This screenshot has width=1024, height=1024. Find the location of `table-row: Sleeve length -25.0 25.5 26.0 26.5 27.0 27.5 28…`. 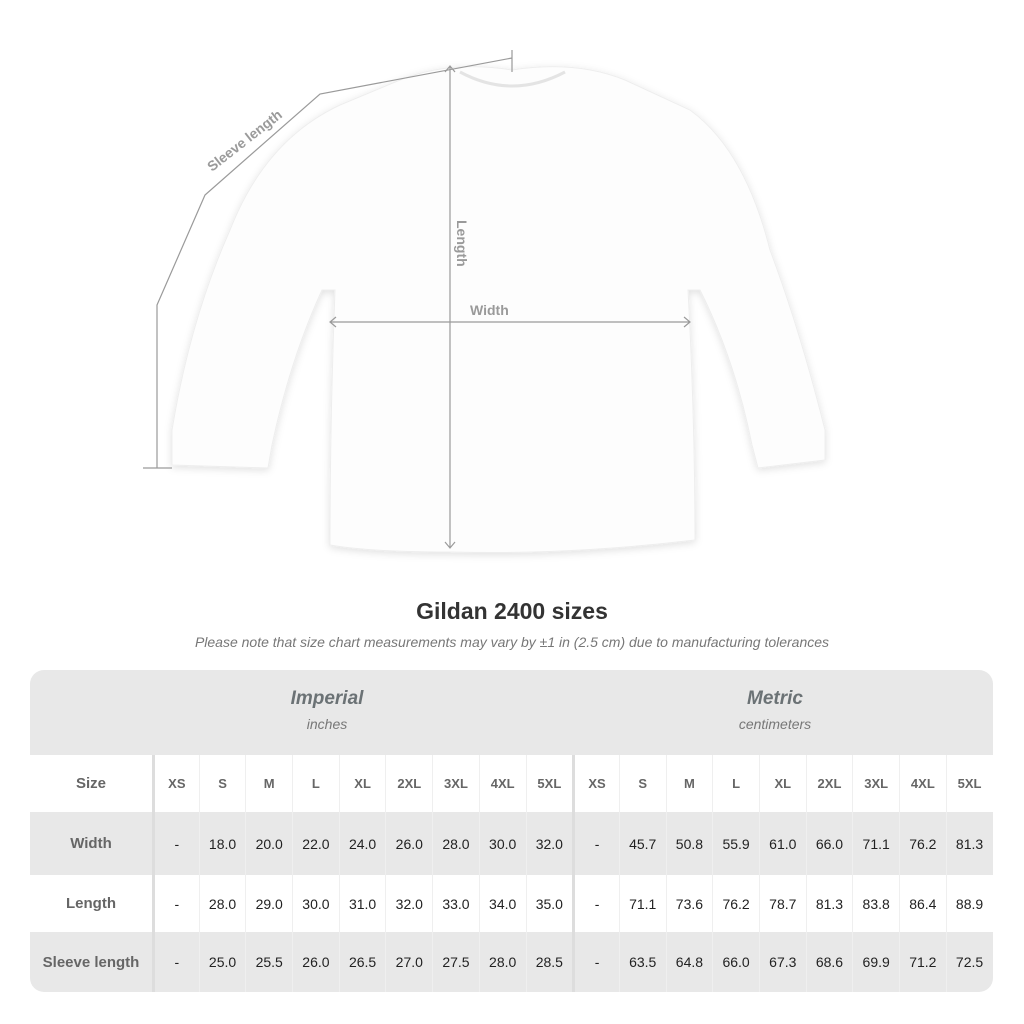

table-row: Sleeve length -25.0 25.5 26.0 26.5 27.0 27.5 28… is located at coordinates (511, 962).